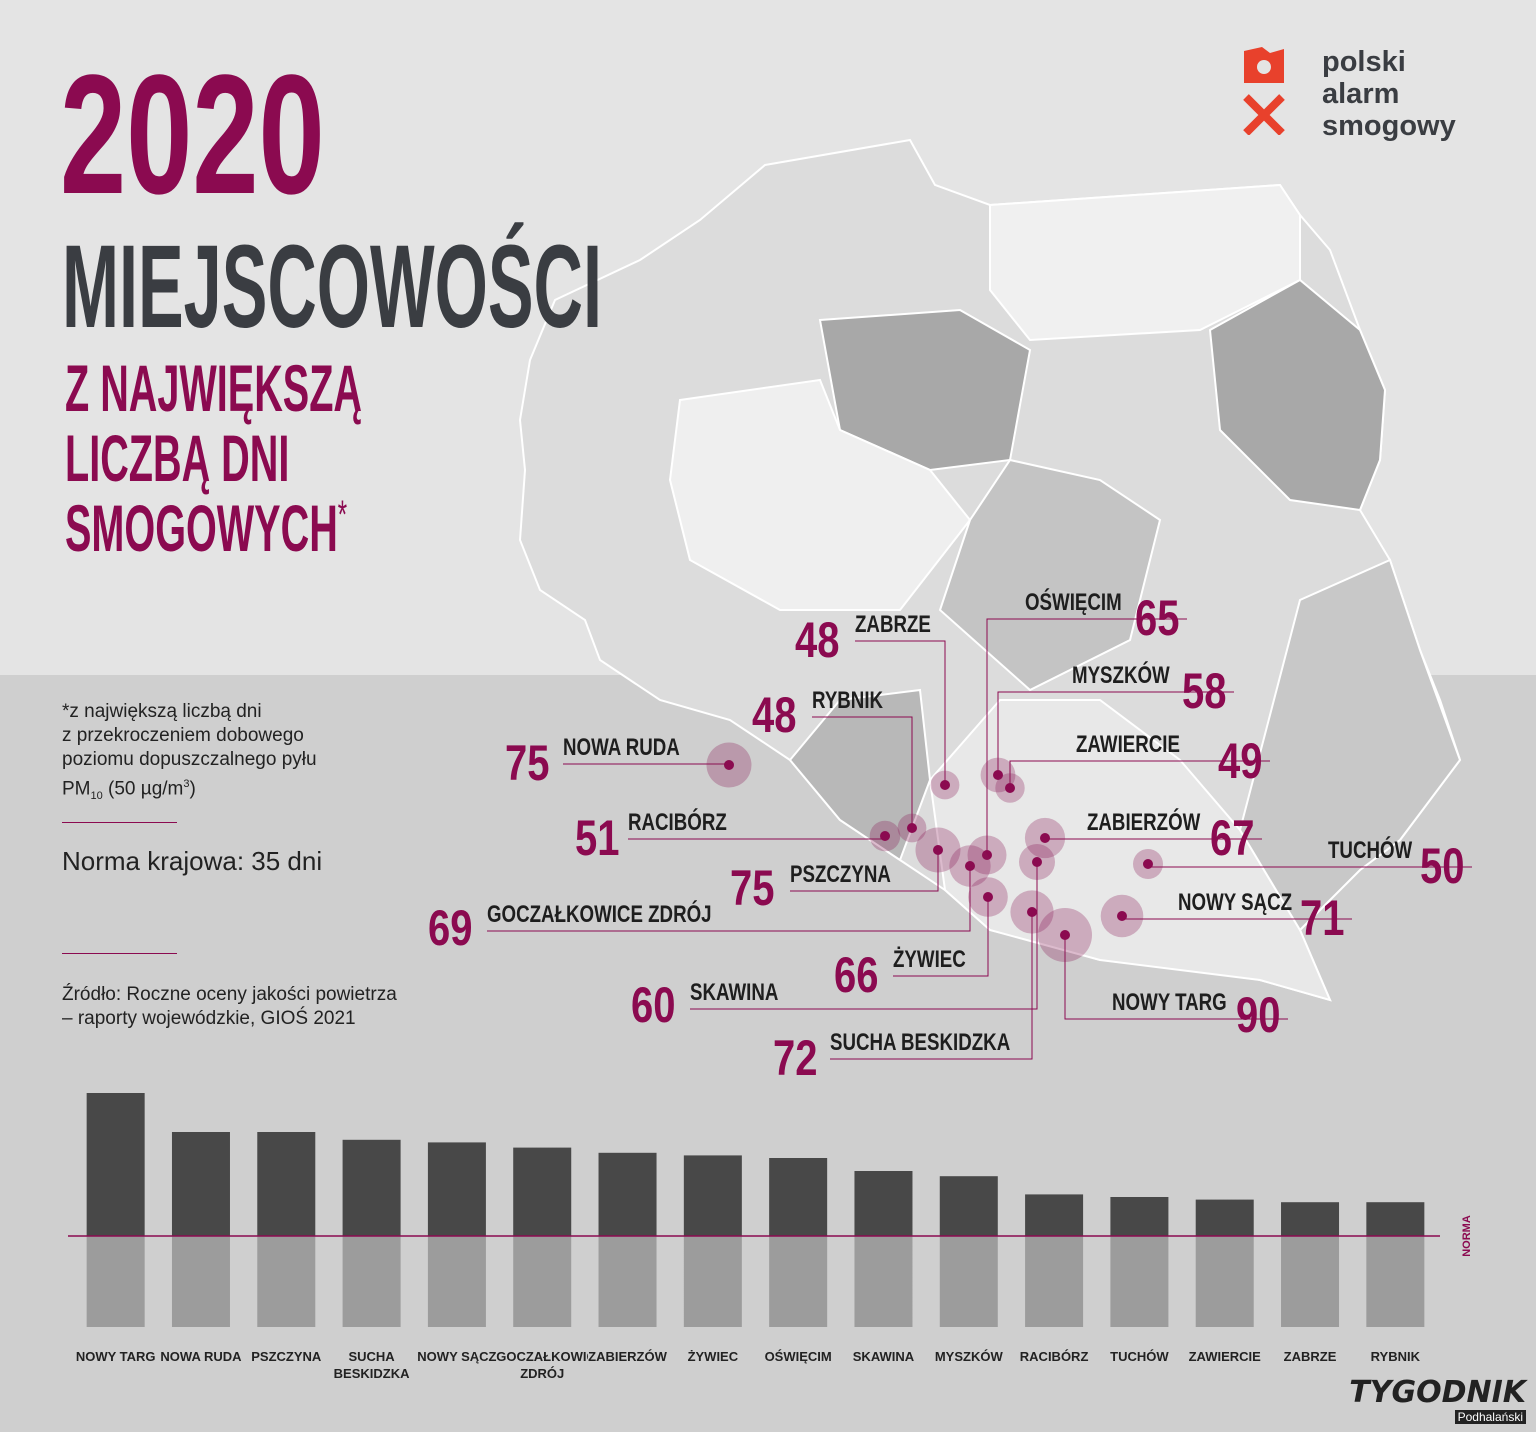 This screenshot has height=1432, width=1536. What do you see at coordinates (76, 789) in the screenshot?
I see `pm: PM` at bounding box center [76, 789].